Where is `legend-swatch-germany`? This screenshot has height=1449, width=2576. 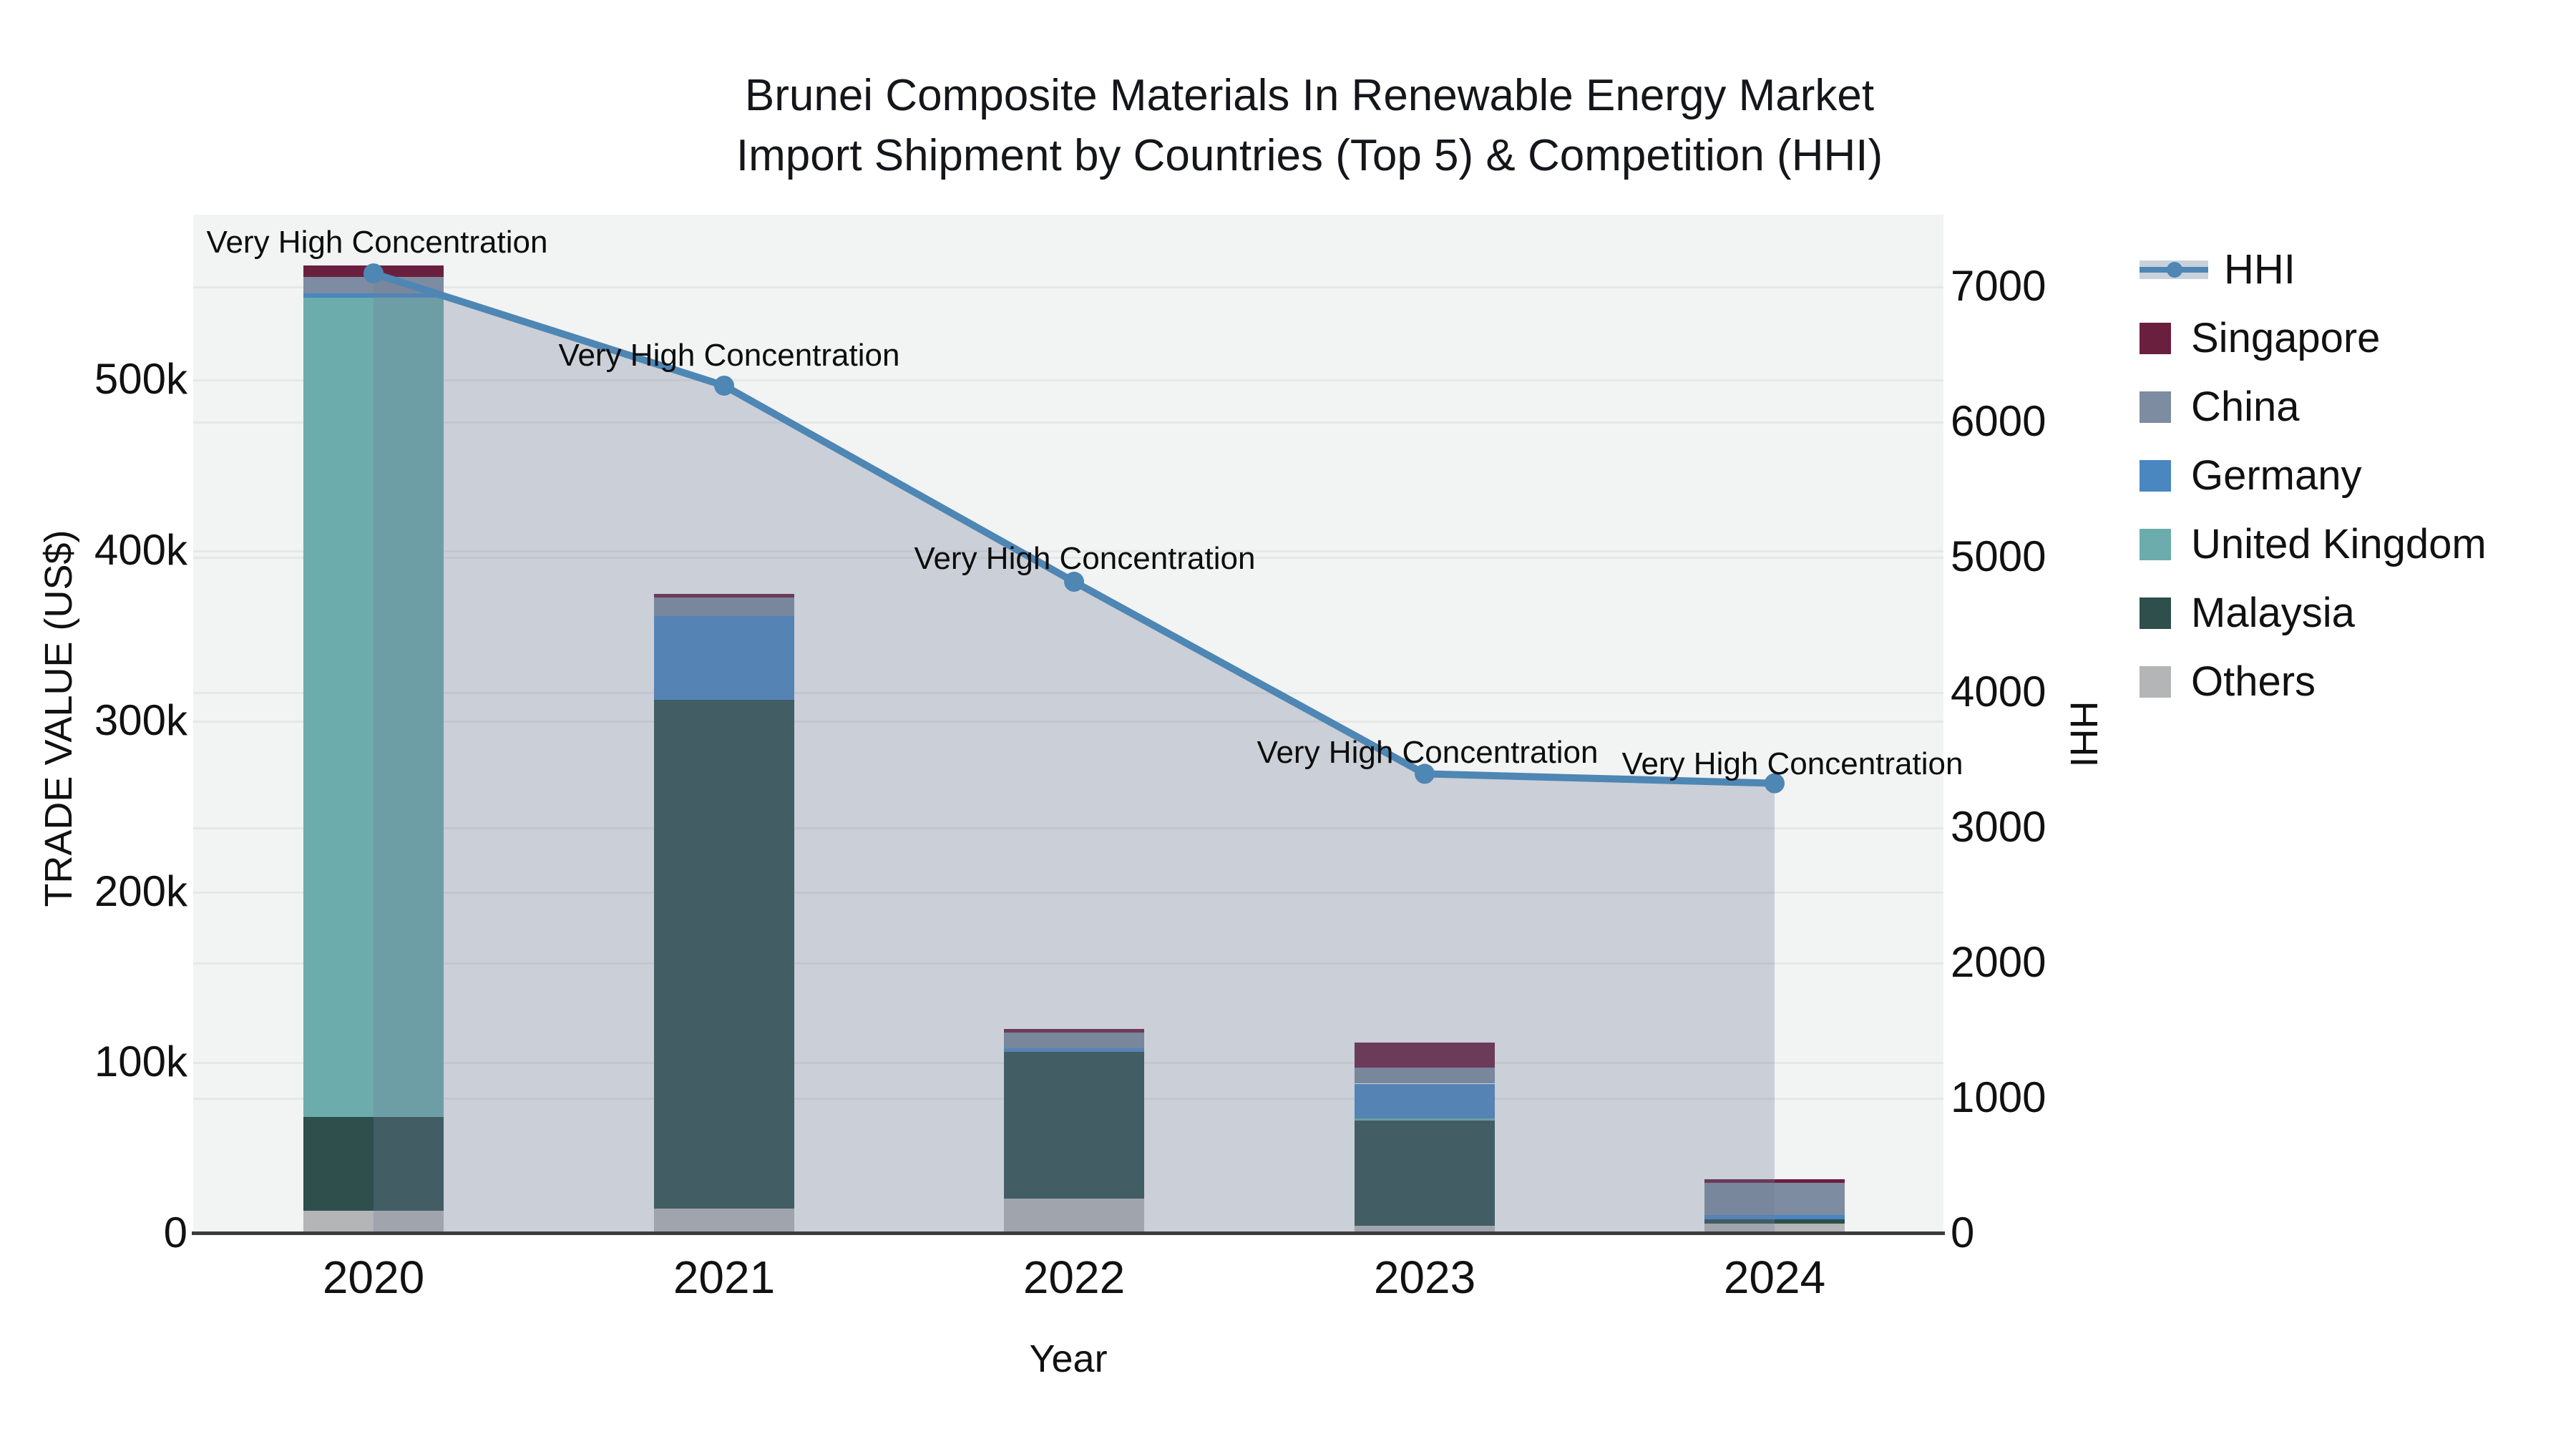
legend-swatch-germany is located at coordinates (2155, 475).